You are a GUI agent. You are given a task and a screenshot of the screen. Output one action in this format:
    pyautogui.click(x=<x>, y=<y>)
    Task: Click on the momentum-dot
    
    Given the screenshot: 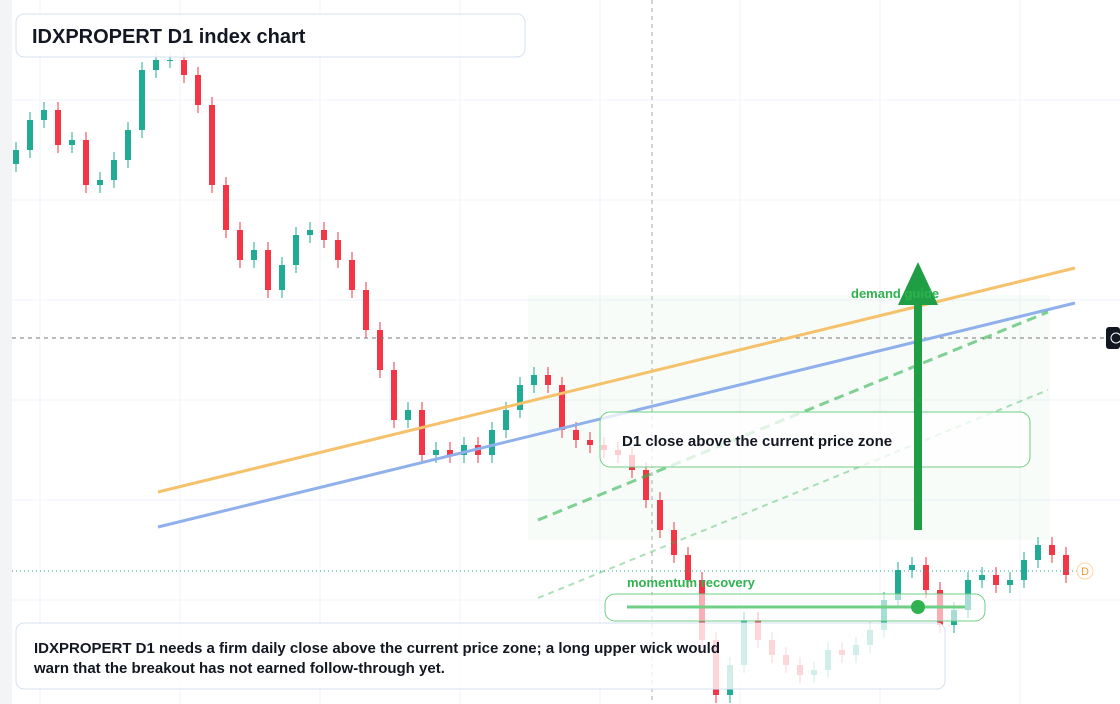 What is the action you would take?
    pyautogui.click(x=918, y=607)
    